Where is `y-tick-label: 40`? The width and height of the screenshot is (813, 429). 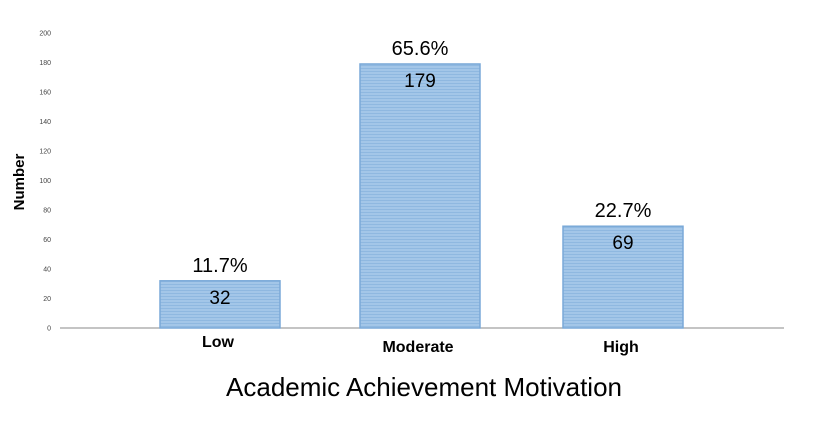 y-tick-label: 40 is located at coordinates (47, 270).